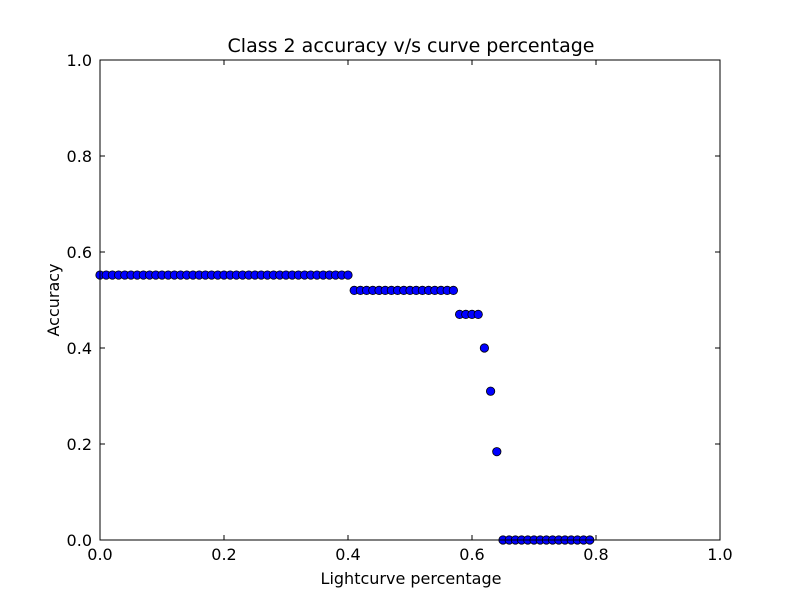  What do you see at coordinates (411, 578) in the screenshot?
I see `x-axis-title: Lightcurve percentage` at bounding box center [411, 578].